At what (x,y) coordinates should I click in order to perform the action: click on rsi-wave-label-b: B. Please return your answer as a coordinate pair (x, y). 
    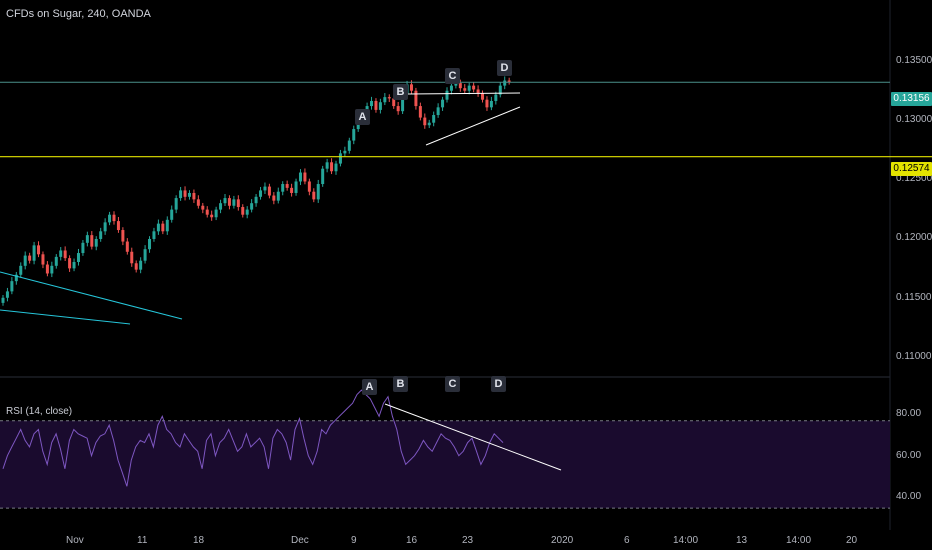
    Looking at the image, I should click on (400, 384).